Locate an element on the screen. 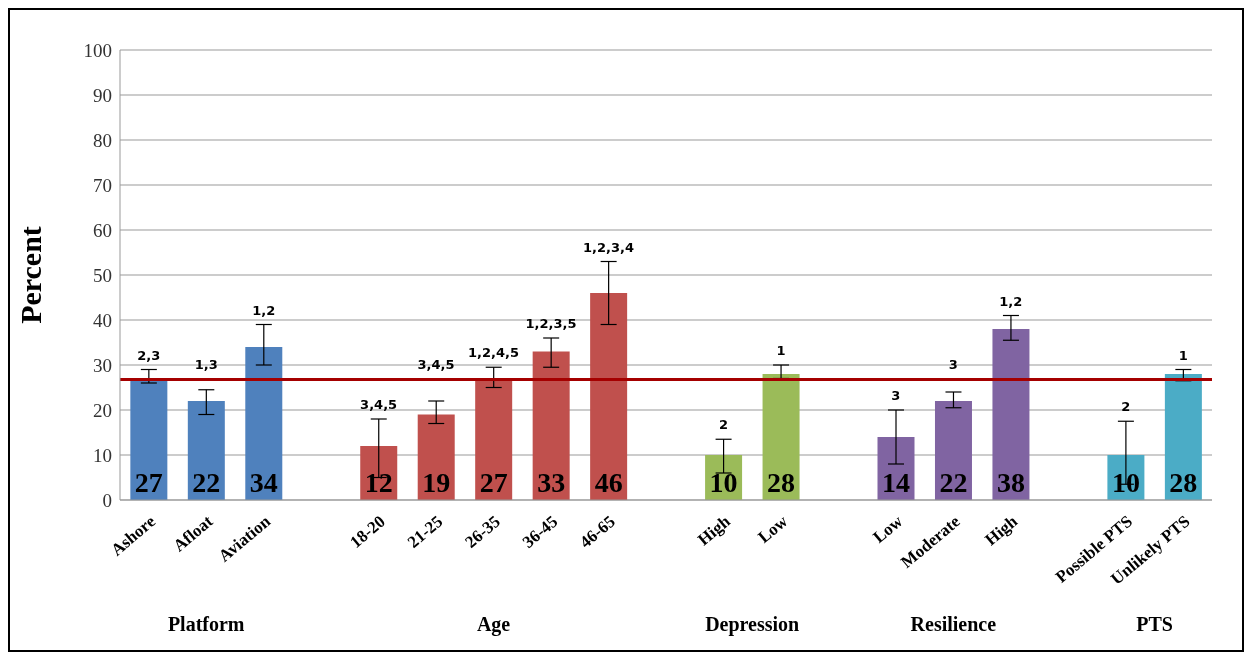 The width and height of the screenshot is (1248, 653). y-tick-label: 70 is located at coordinates (102, 185).